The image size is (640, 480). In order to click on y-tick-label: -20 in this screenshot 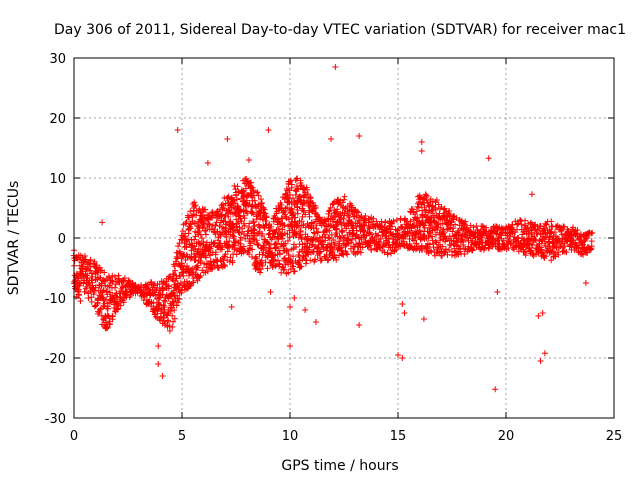, I will do `click(55, 359)`.